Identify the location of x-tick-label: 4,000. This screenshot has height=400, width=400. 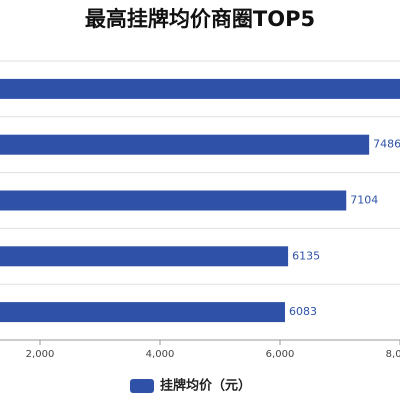
(160, 354).